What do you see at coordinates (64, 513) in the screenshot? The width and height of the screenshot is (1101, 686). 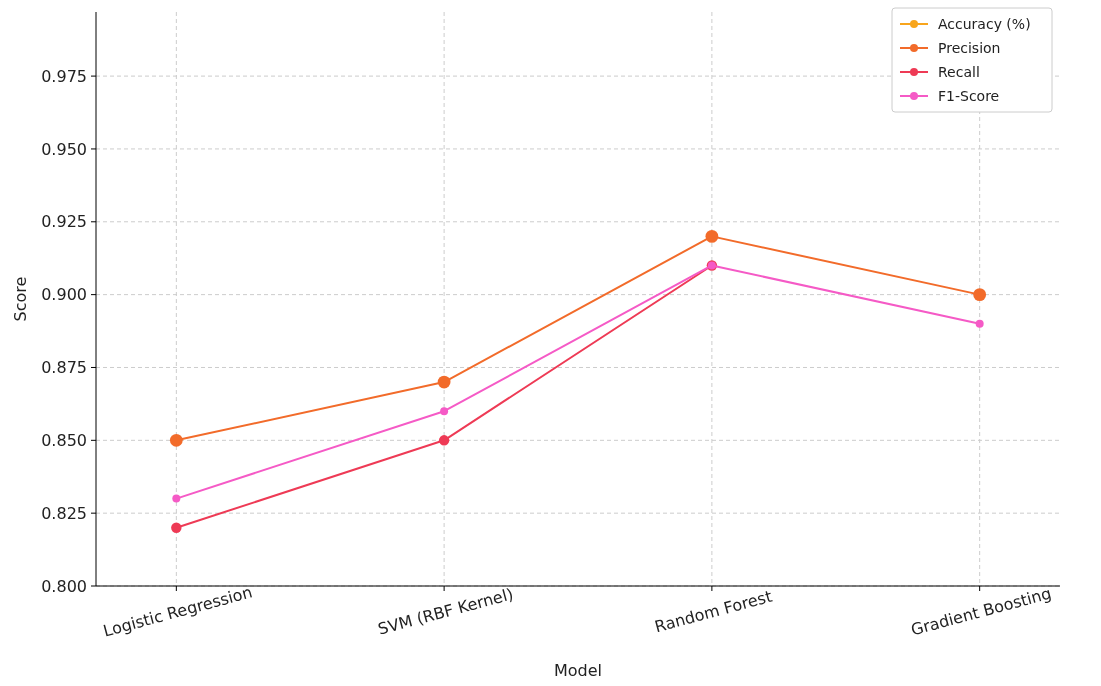 I see `y-tick-label: 0.825` at bounding box center [64, 513].